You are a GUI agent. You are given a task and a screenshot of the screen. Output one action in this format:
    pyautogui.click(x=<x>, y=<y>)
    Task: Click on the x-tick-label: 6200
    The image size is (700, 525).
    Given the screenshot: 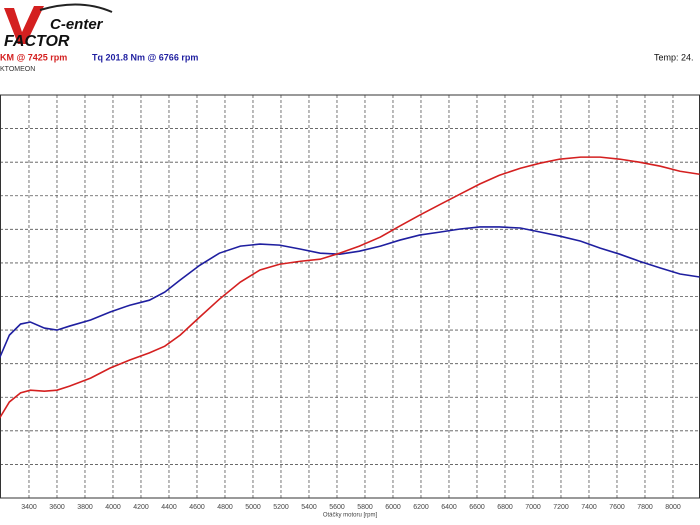 What is the action you would take?
    pyautogui.click(x=421, y=507)
    